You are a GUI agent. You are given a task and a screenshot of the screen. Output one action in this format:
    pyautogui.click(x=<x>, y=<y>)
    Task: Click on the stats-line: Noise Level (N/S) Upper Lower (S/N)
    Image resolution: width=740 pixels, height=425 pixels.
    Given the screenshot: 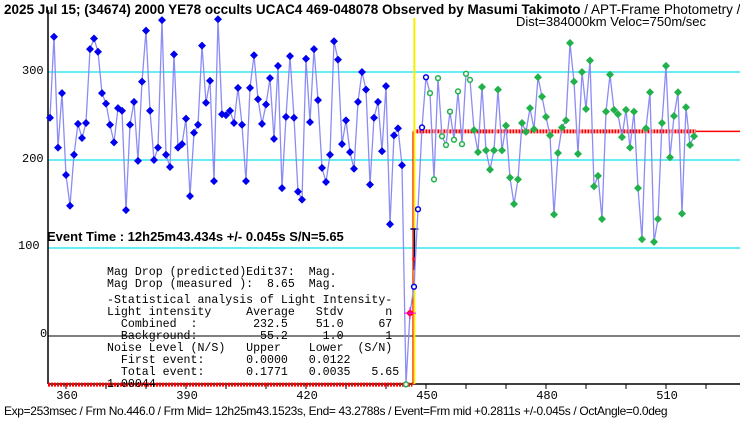 What is the action you would take?
    pyautogui.click(x=250, y=348)
    